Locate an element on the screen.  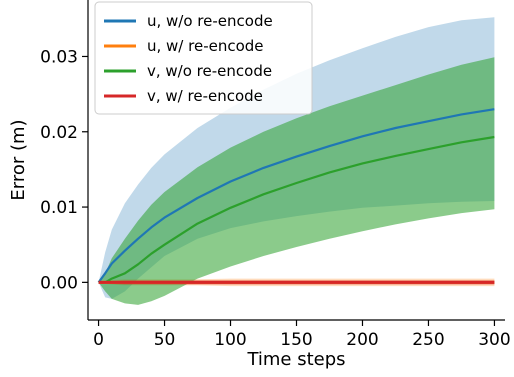
x-axis-label: Time steps is located at coordinates (295, 359).